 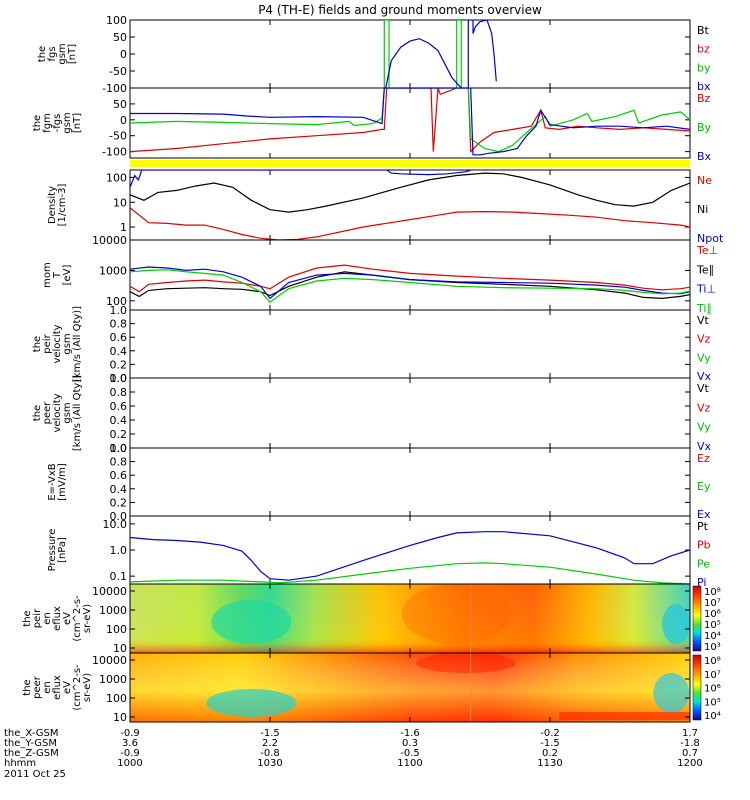 What do you see at coordinates (697, 687) in the screenshot?
I see `colorbar` at bounding box center [697, 687].